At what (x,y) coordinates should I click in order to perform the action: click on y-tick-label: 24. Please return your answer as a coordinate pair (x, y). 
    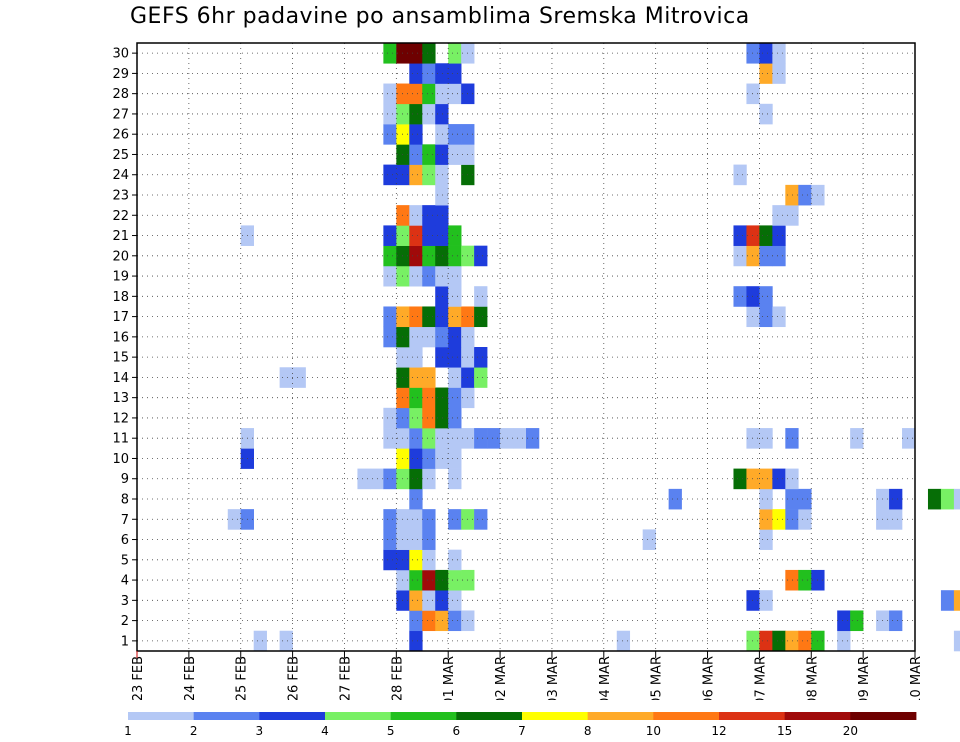
    Looking at the image, I should click on (120, 175).